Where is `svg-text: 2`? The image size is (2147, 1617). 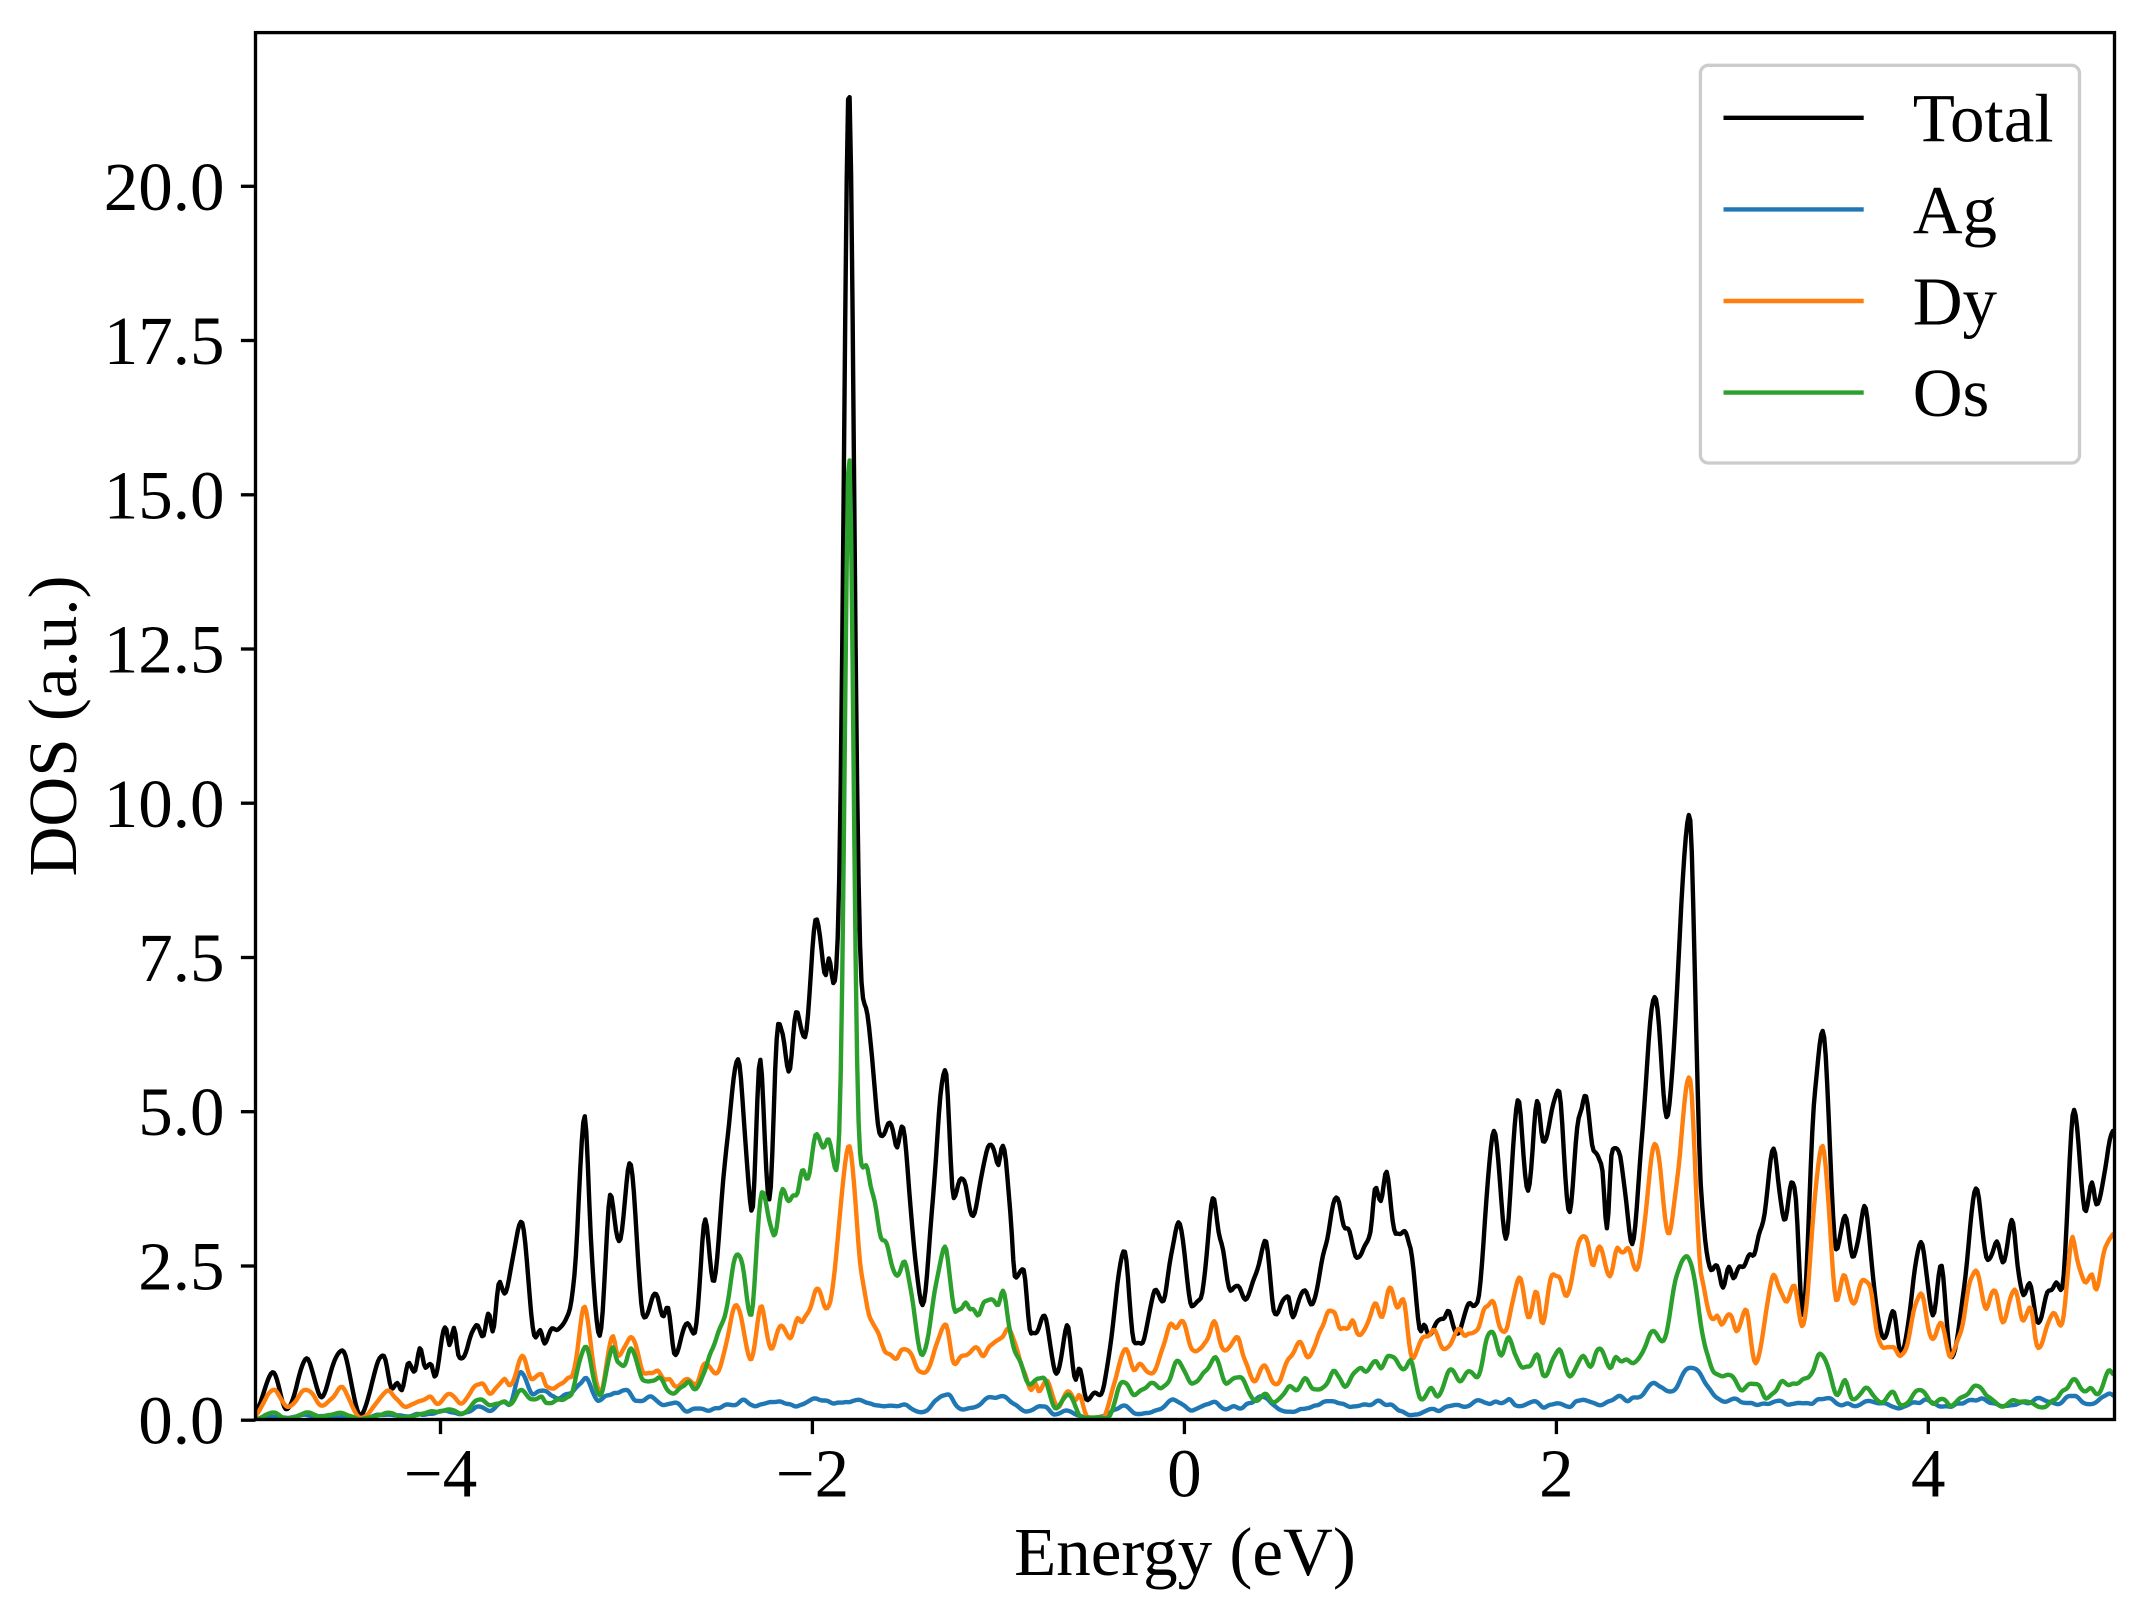 svg-text: 2 is located at coordinates (1556, 1474).